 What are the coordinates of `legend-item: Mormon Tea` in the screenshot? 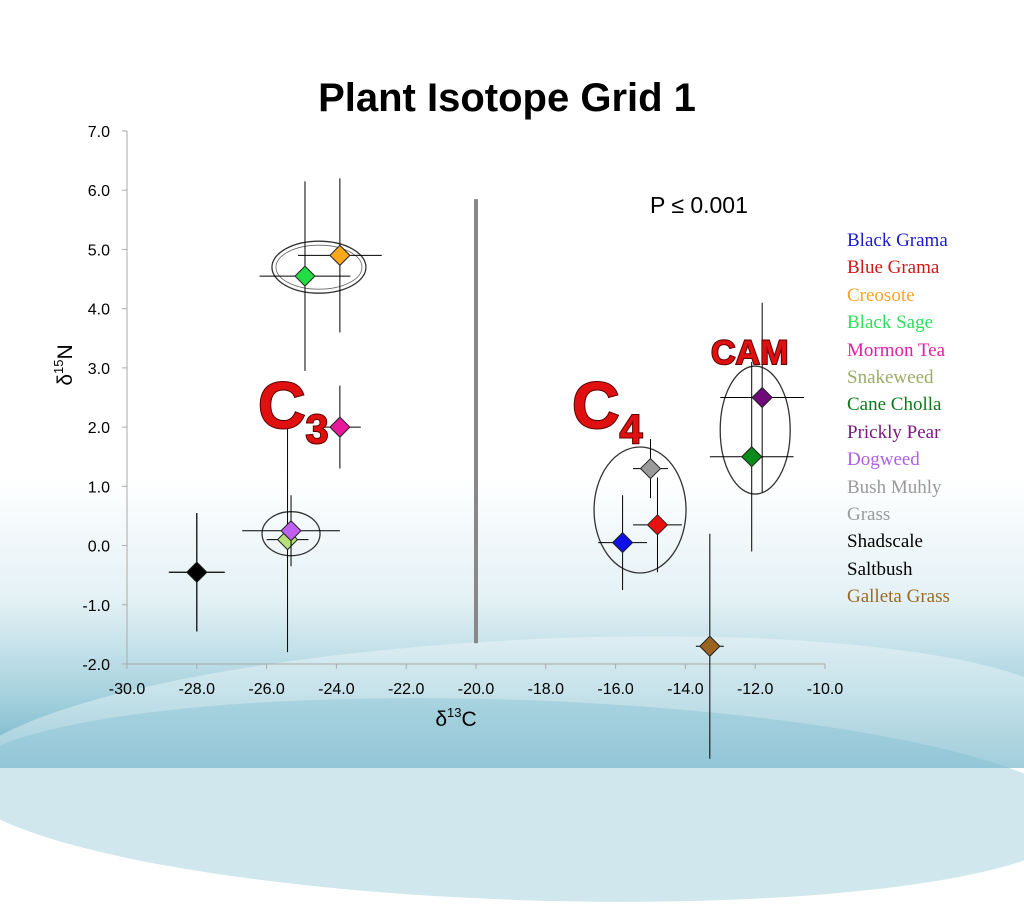 It's located at (896, 350).